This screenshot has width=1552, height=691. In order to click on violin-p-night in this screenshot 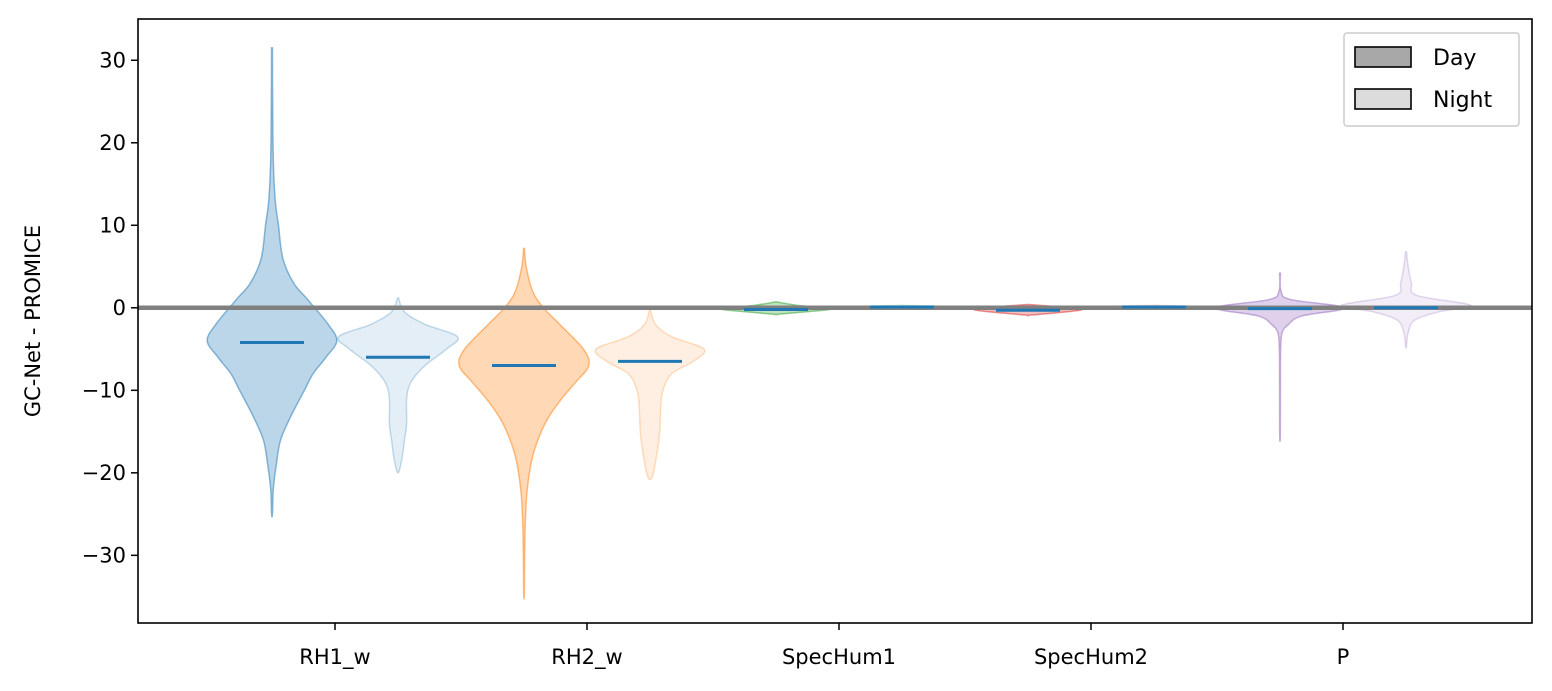, I will do `click(1406, 300)`.